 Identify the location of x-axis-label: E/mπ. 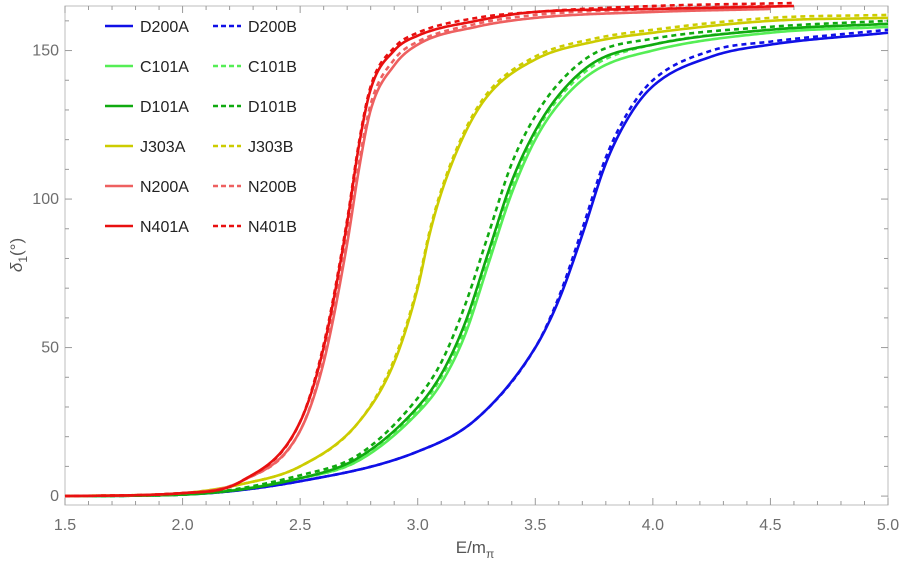
(475, 549).